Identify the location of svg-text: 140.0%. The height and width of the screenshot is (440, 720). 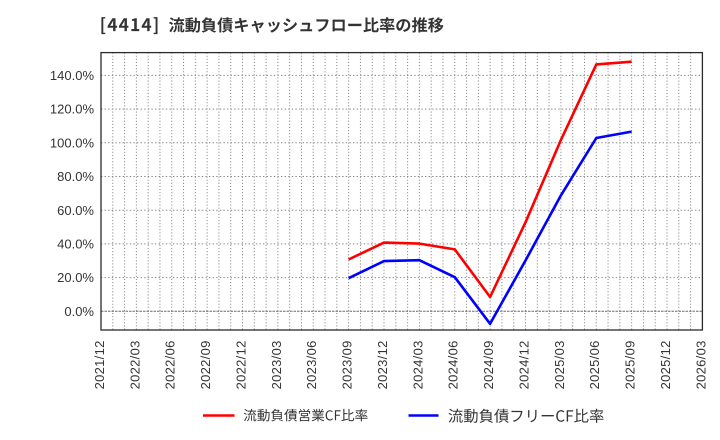
(72, 75).